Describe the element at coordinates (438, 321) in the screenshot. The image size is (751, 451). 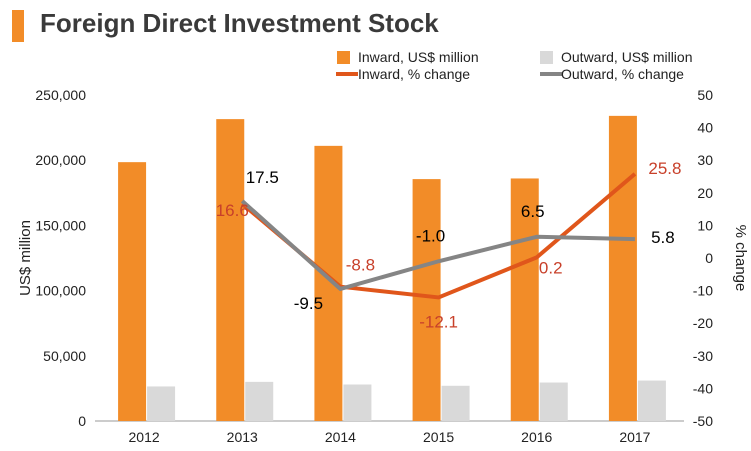
I see `data-label-inward: -12.1` at that location.